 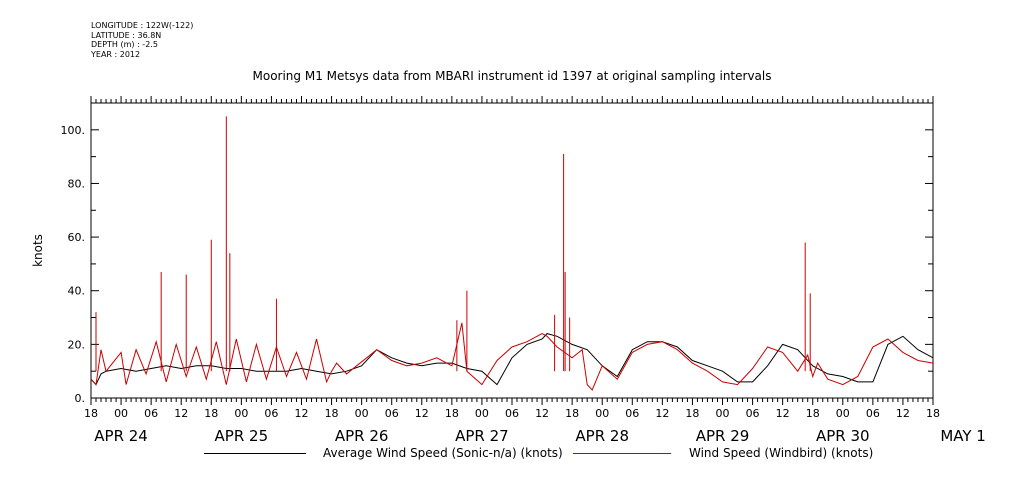 What do you see at coordinates (38, 250) in the screenshot?
I see `y-axis-label: knots` at bounding box center [38, 250].